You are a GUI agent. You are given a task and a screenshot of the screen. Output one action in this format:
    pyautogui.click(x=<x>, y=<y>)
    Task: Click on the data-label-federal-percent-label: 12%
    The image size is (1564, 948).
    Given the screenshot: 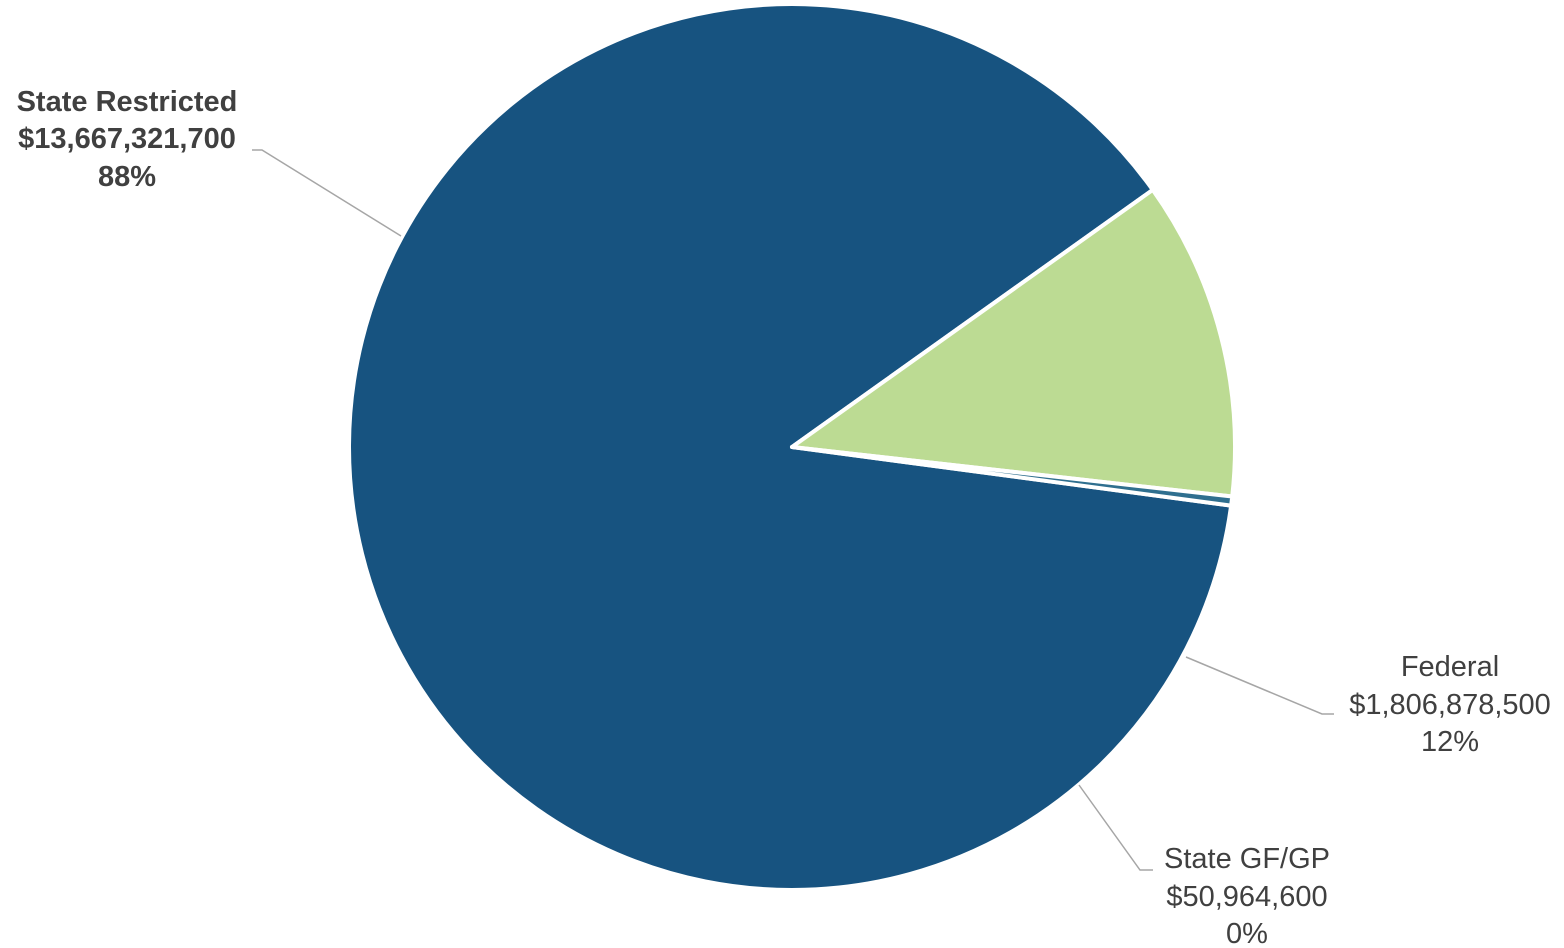 What is the action you would take?
    pyautogui.click(x=1450, y=742)
    